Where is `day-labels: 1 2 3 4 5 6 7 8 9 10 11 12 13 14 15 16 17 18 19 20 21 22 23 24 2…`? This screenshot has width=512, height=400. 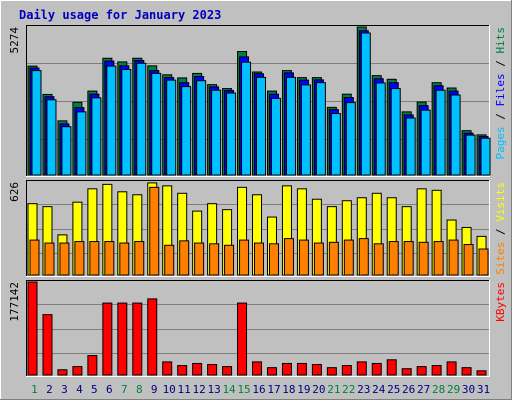 day-labels: 1 2 3 4 5 6 7 8 9 10 11 12 13 14 15 16 17 18 19 20 21 22 23 24 2… is located at coordinates (260, 389).